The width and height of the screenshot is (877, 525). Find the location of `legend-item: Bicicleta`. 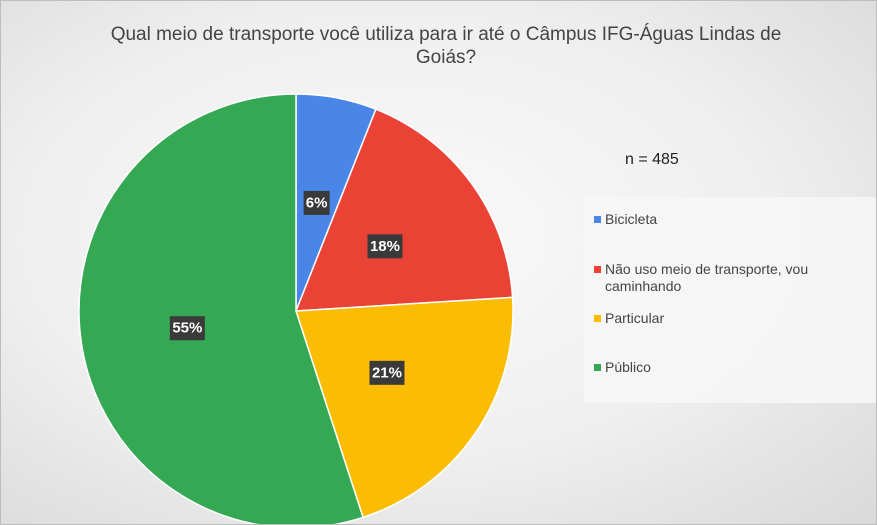

legend-item: Bicicleta is located at coordinates (729, 219).